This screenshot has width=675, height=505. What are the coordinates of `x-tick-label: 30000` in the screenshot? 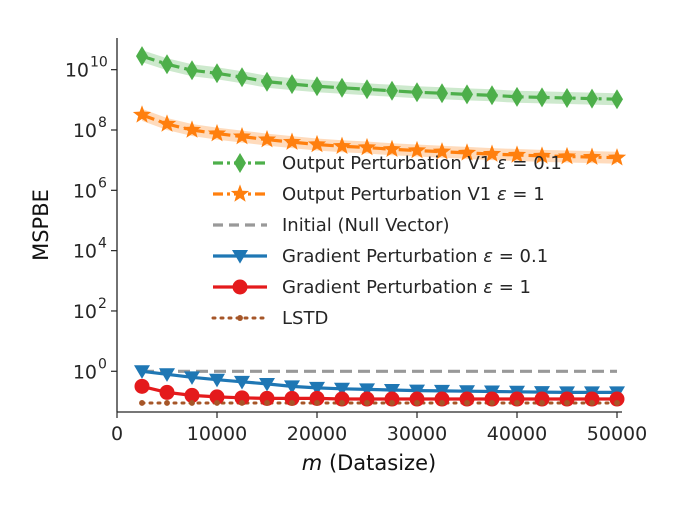 It's located at (417, 434).